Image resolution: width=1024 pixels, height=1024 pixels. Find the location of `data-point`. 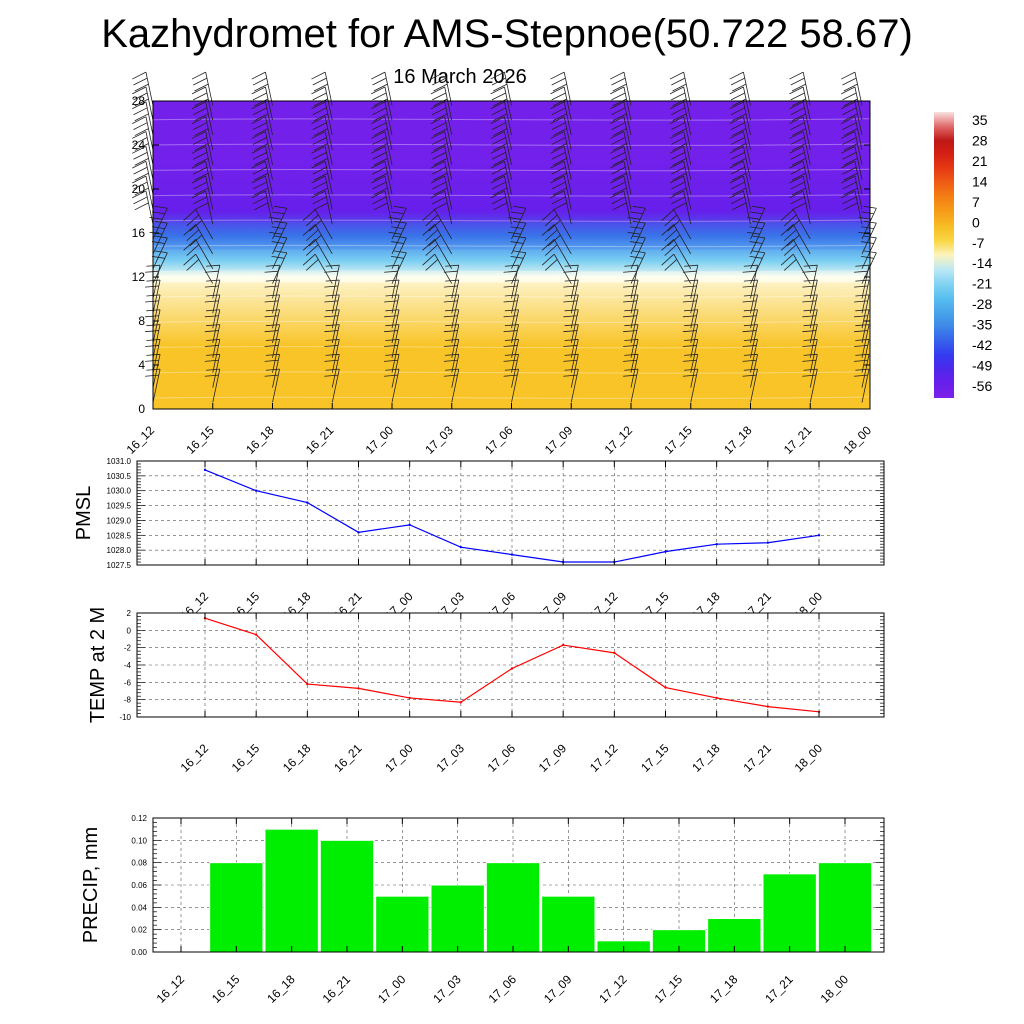

data-point is located at coordinates (256, 634).